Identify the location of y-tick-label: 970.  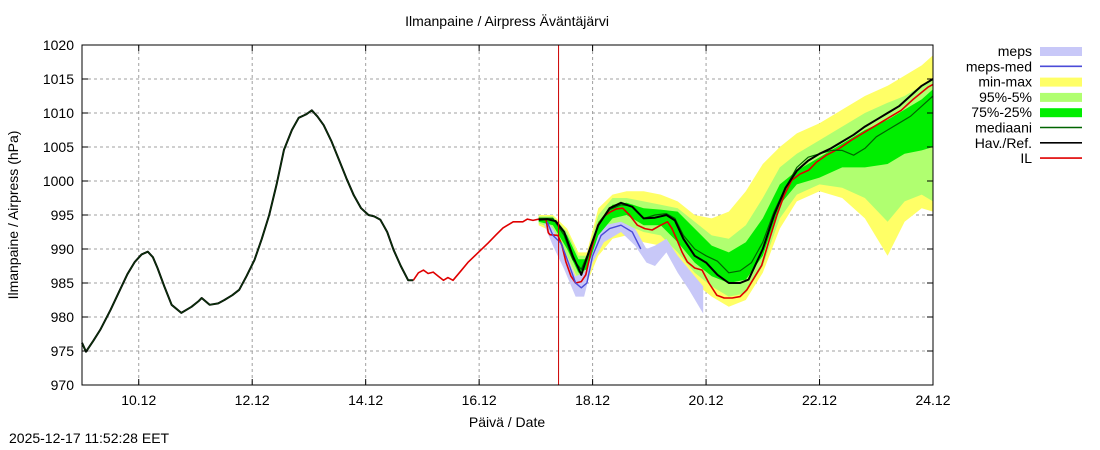
(63, 385).